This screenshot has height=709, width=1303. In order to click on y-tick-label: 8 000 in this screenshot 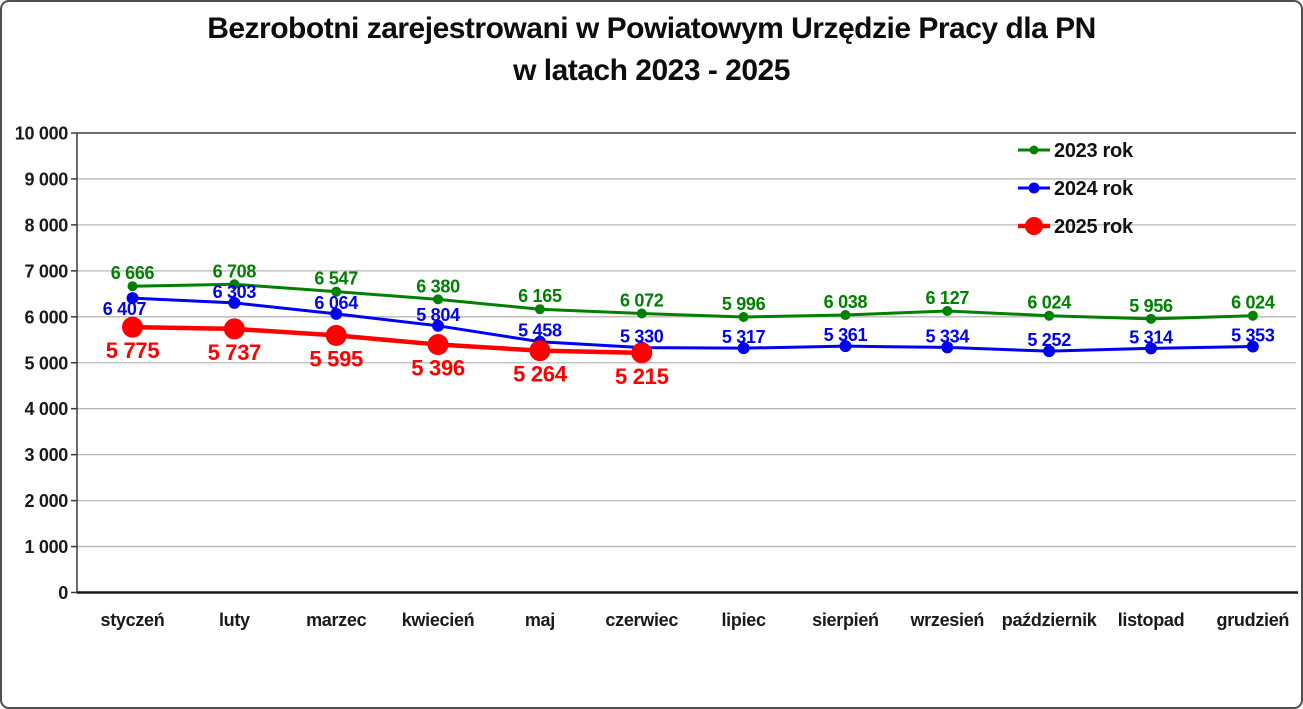, I will do `click(46, 225)`.